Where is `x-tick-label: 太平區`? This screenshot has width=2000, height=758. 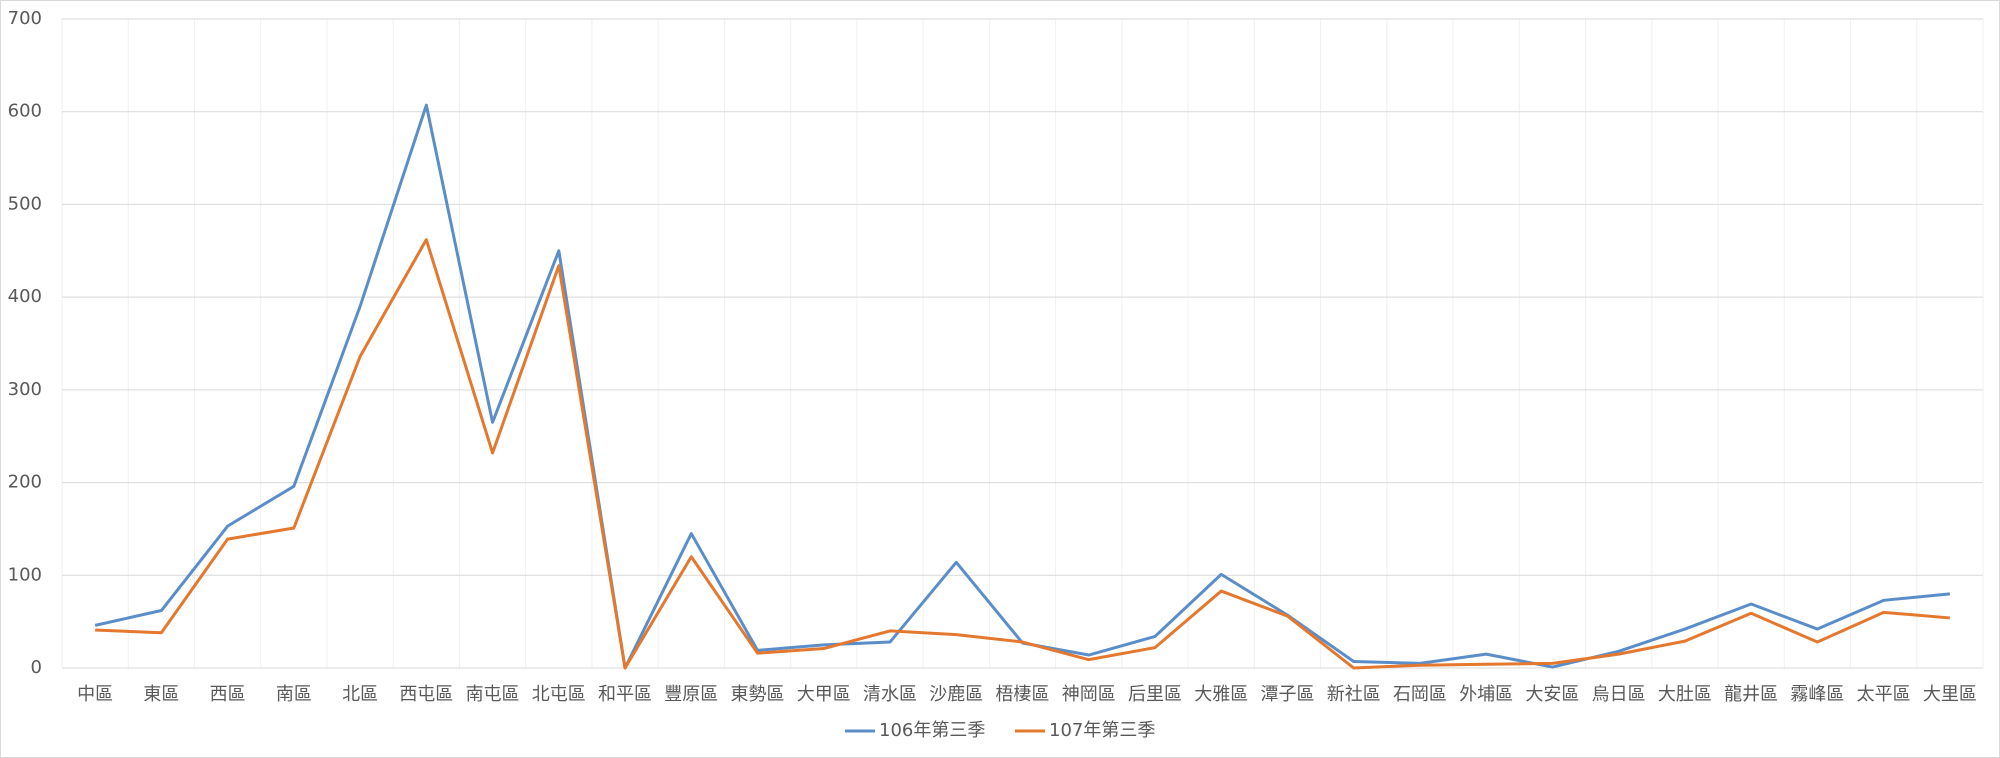 x-tick-label: 太平區 is located at coordinates (1884, 694).